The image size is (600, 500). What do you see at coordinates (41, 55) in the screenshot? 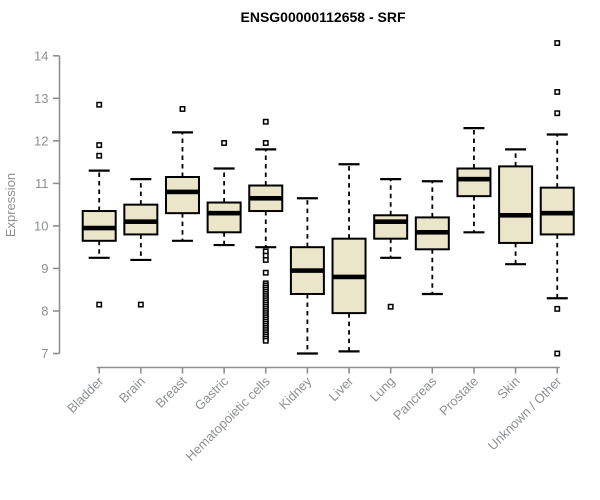
I see `y-tick-label: 14` at bounding box center [41, 55].